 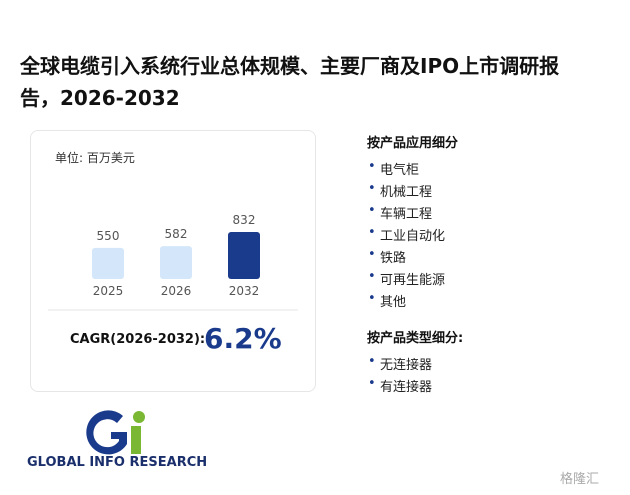 I want to click on x-tick-label: 2026, so click(x=176, y=291).